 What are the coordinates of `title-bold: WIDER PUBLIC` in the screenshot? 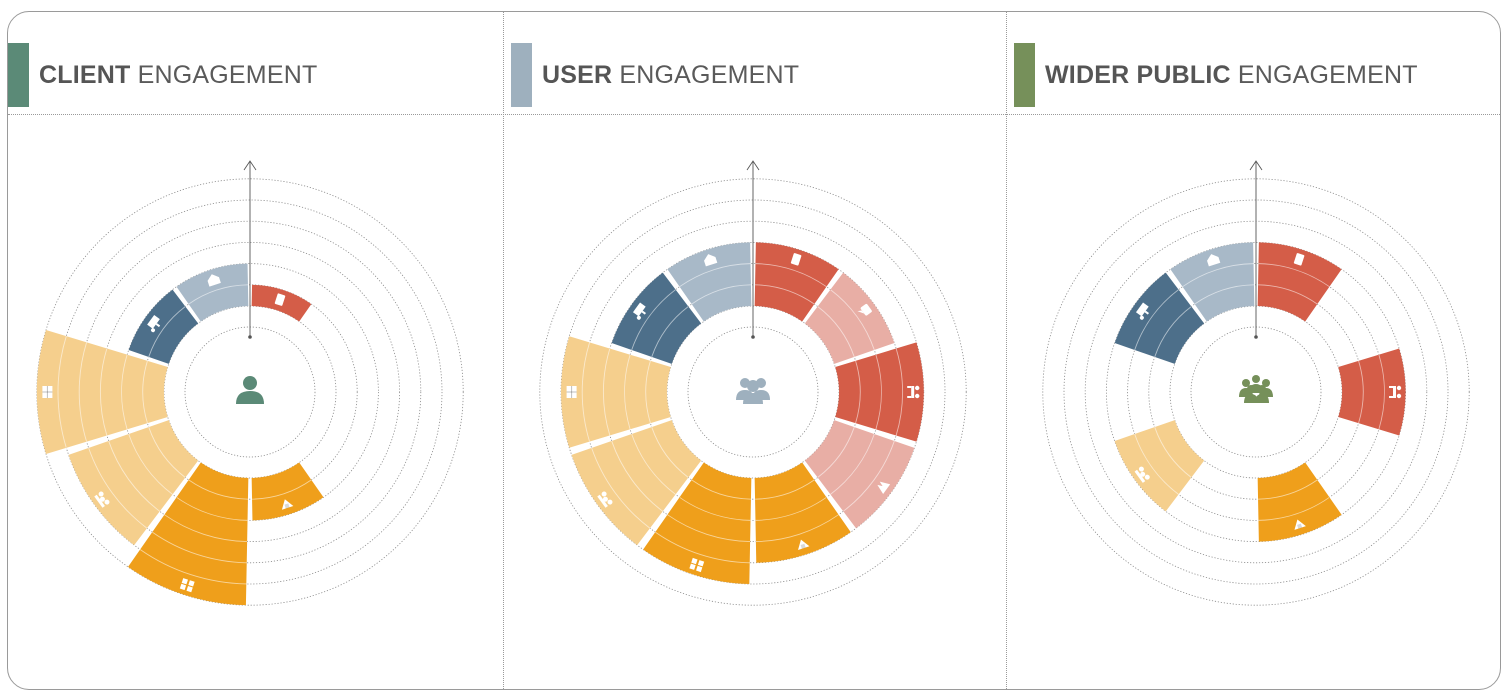 It's located at (1138, 74).